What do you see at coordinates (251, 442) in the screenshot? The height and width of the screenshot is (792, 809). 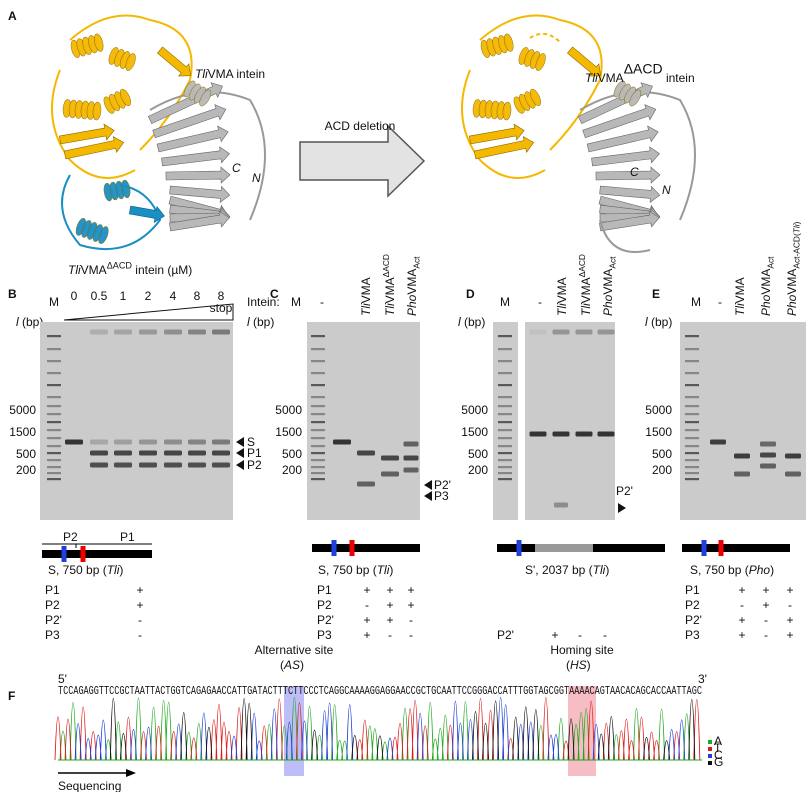 I see `band-label: S` at bounding box center [251, 442].